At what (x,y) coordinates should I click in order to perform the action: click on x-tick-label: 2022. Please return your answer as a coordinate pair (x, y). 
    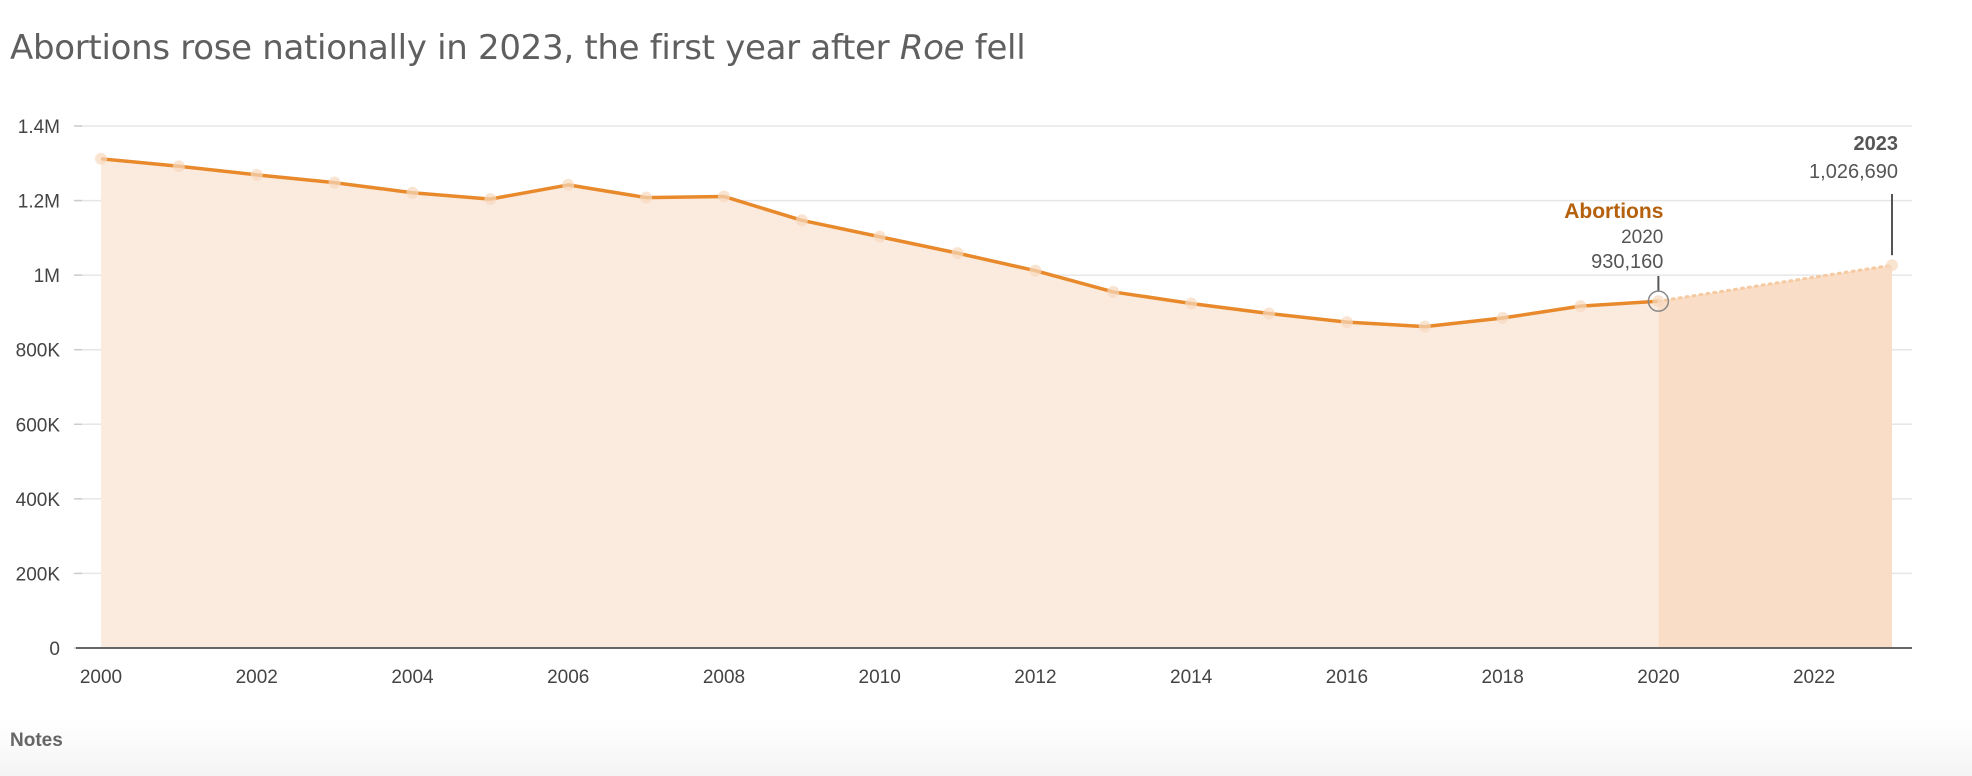
    Looking at the image, I should click on (1814, 677).